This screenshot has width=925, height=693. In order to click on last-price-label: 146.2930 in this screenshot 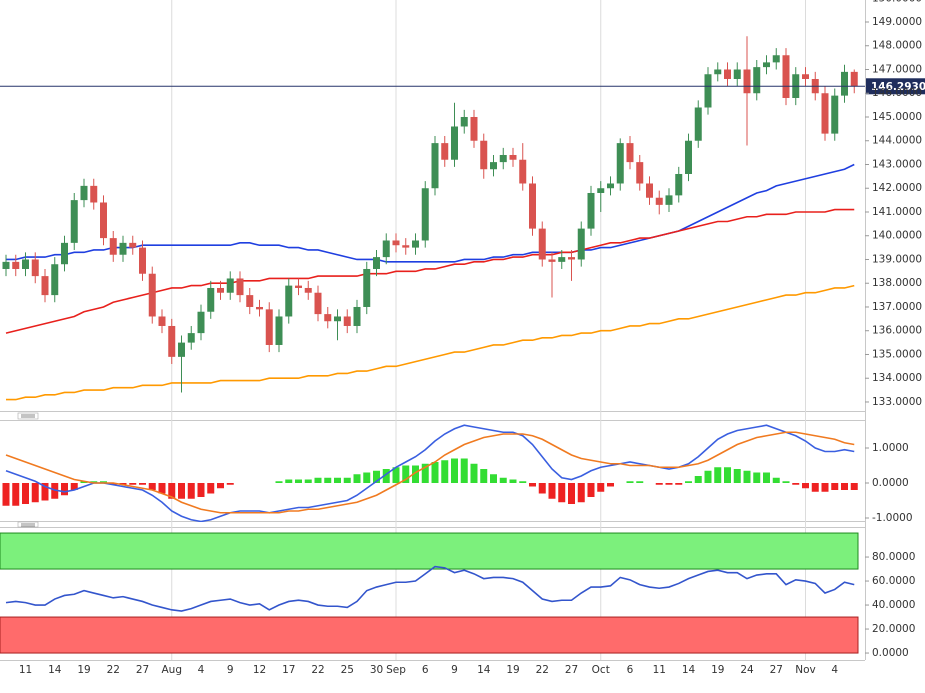, I will do `click(898, 87)`.